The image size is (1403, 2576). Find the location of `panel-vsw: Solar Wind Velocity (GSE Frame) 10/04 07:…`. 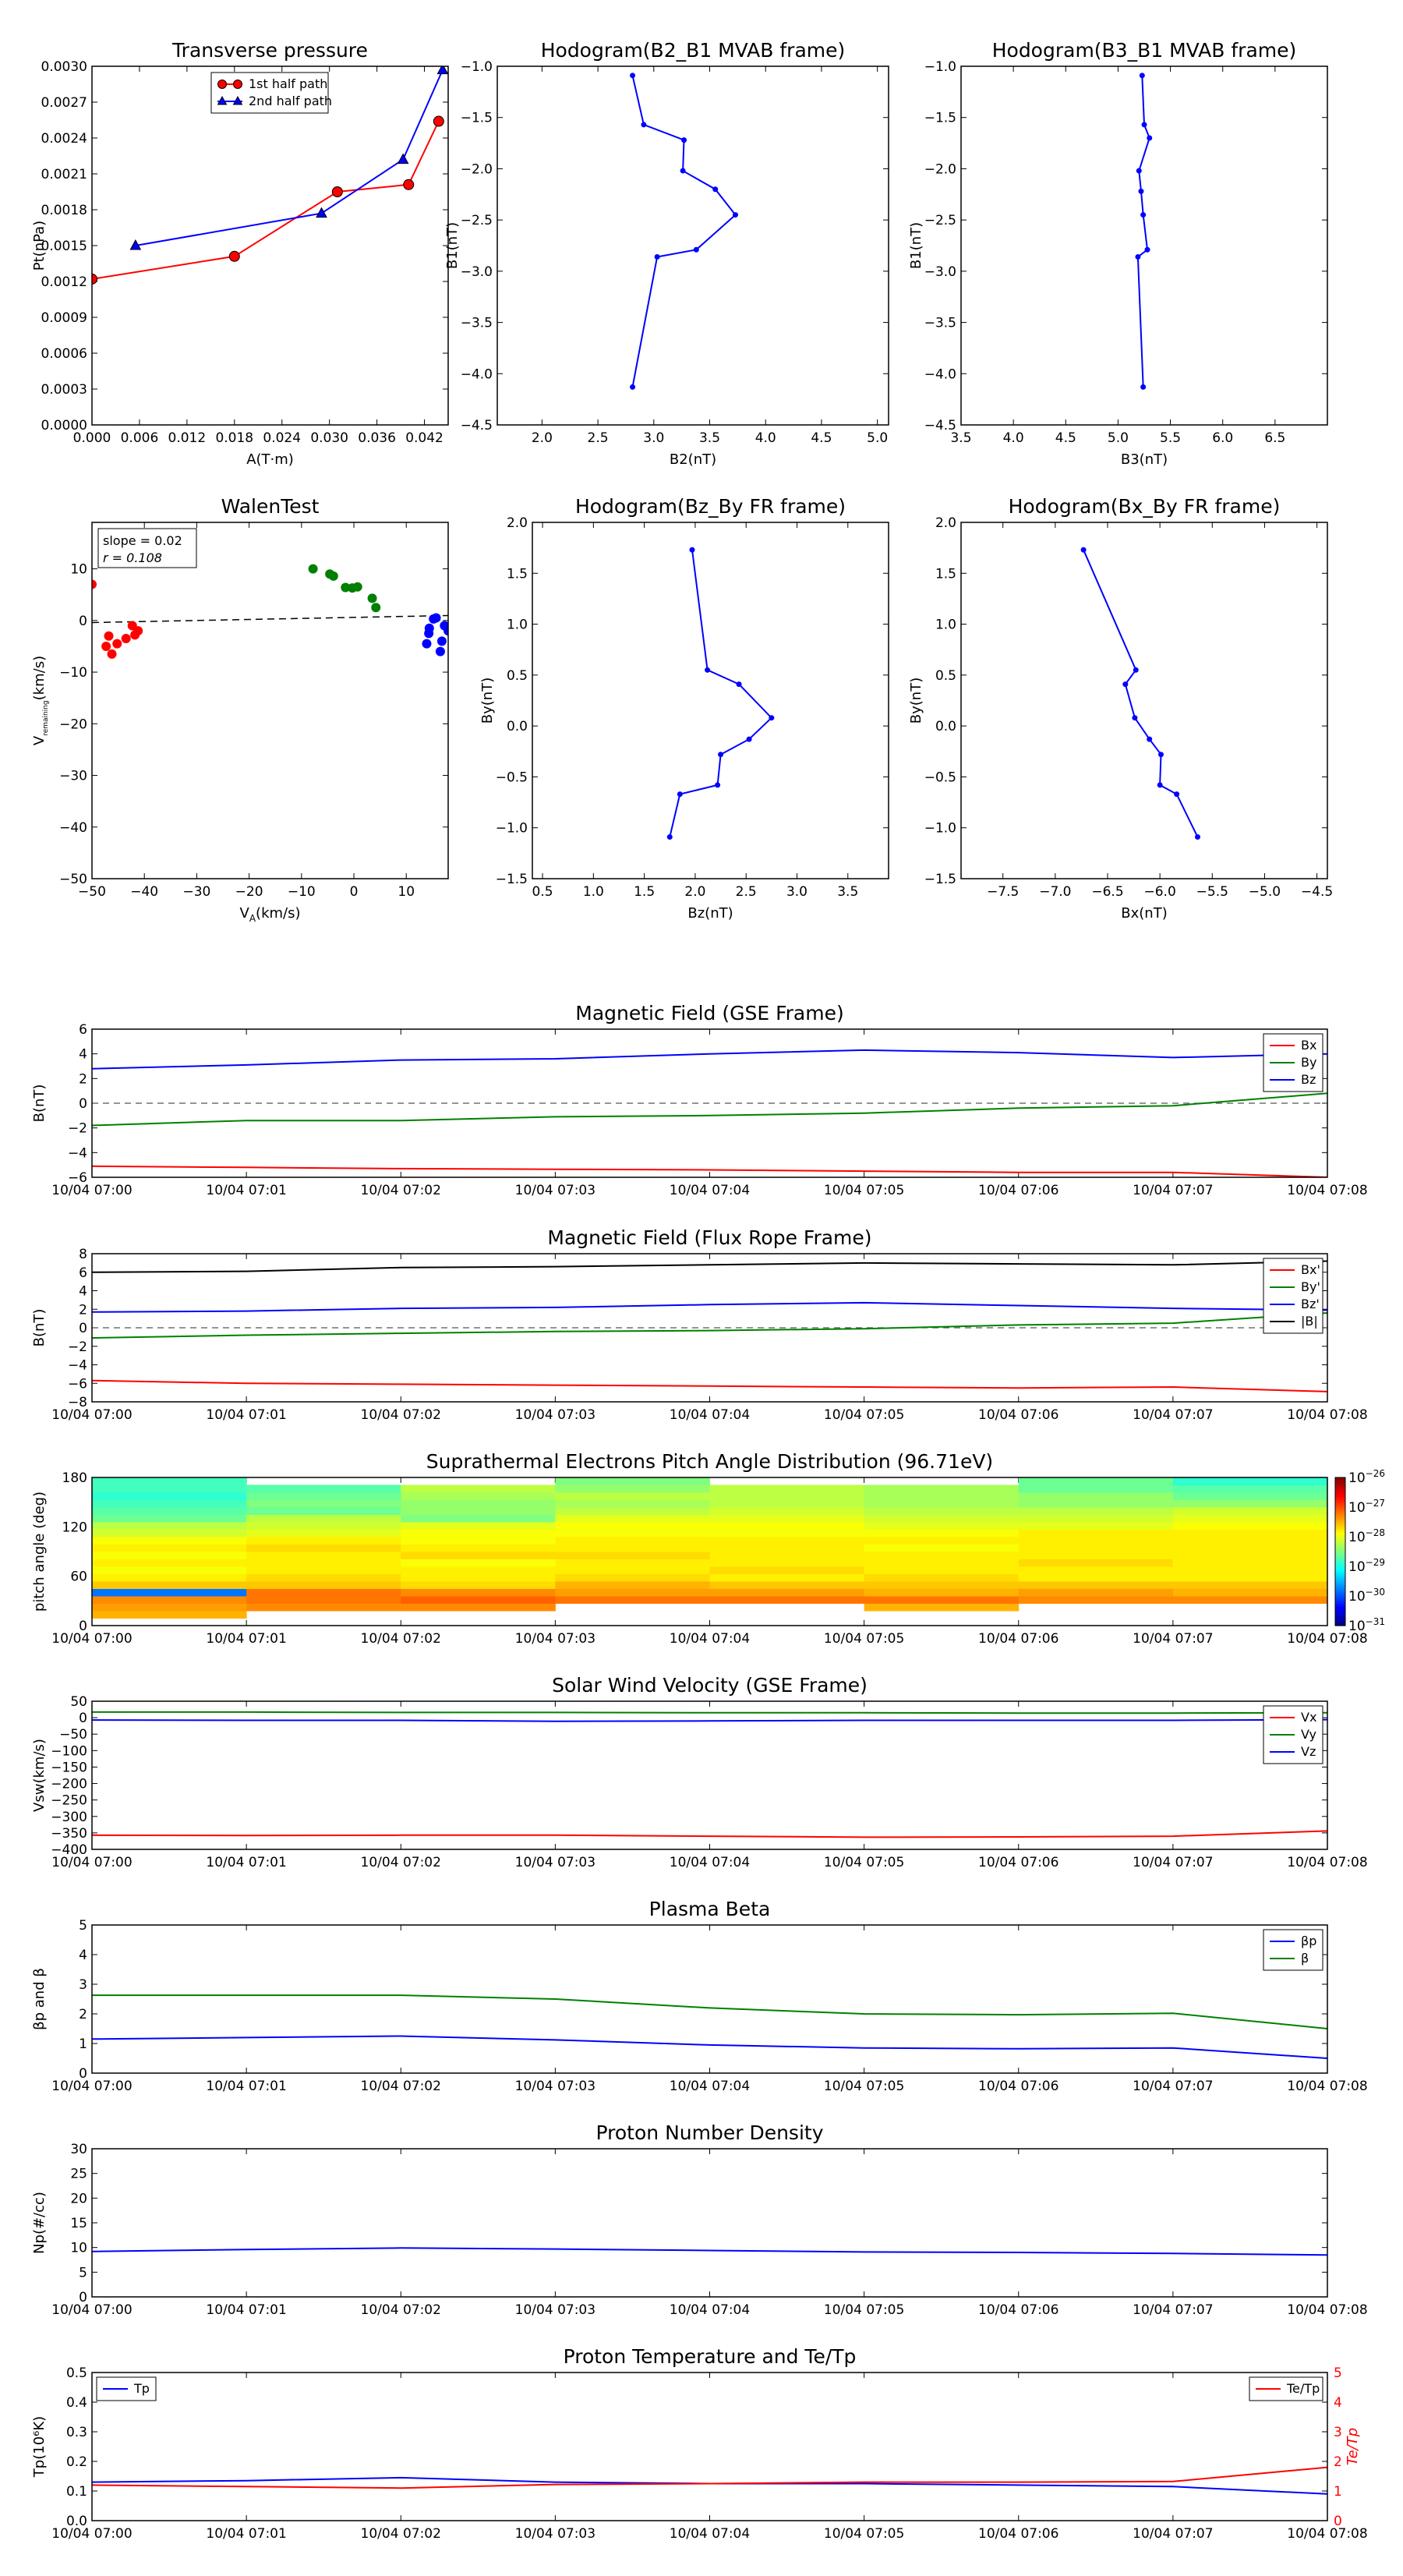

panel-vsw: Solar Wind Velocity (GSE Frame) 10/04 07:… is located at coordinates (699, 1772).